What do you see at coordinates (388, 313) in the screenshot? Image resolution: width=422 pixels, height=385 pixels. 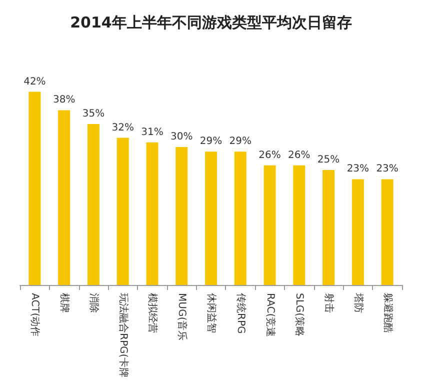 I see `x-tick-label: 躲避跑酷` at bounding box center [388, 313].